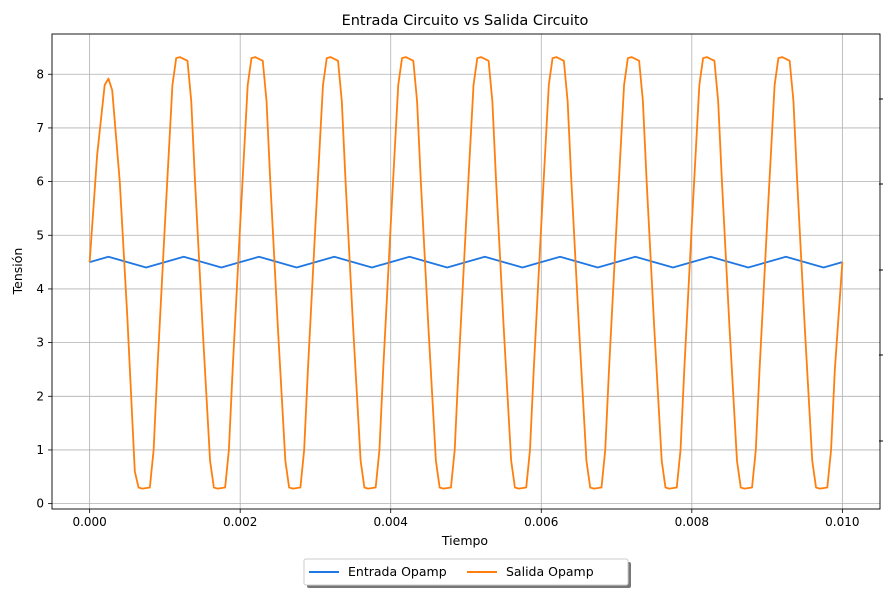  I want to click on x-tick-label: 0.008, so click(692, 522).